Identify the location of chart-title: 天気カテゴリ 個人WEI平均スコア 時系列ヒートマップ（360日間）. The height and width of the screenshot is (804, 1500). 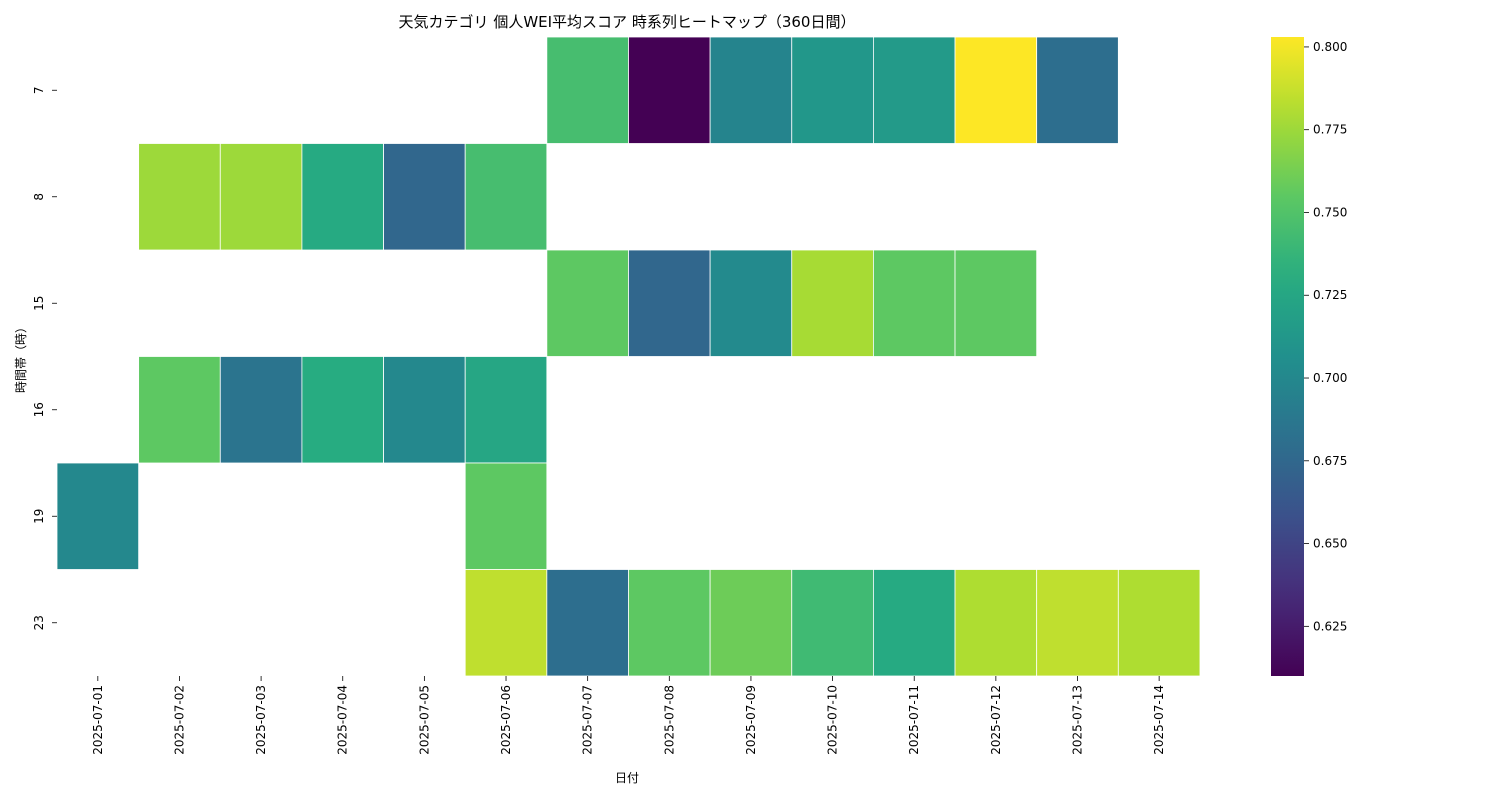
(627, 22).